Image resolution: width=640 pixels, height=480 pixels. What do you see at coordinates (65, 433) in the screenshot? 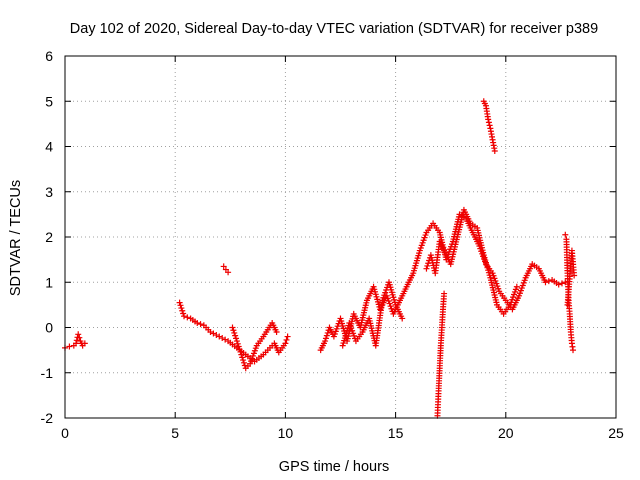
I see `x-tick-label: 0` at bounding box center [65, 433].